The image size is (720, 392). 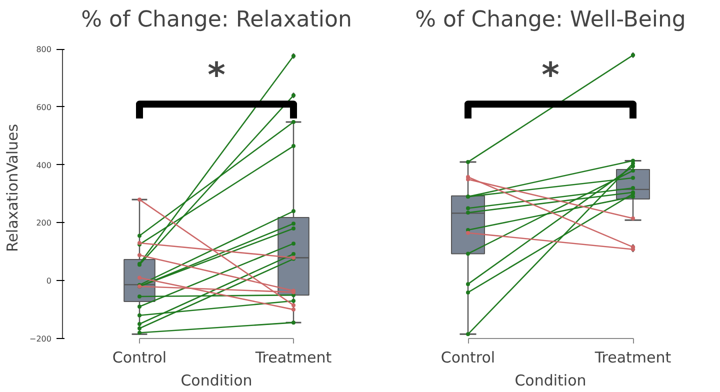 What do you see at coordinates (44, 165) in the screenshot?
I see `y-tick-label: 400` at bounding box center [44, 165].